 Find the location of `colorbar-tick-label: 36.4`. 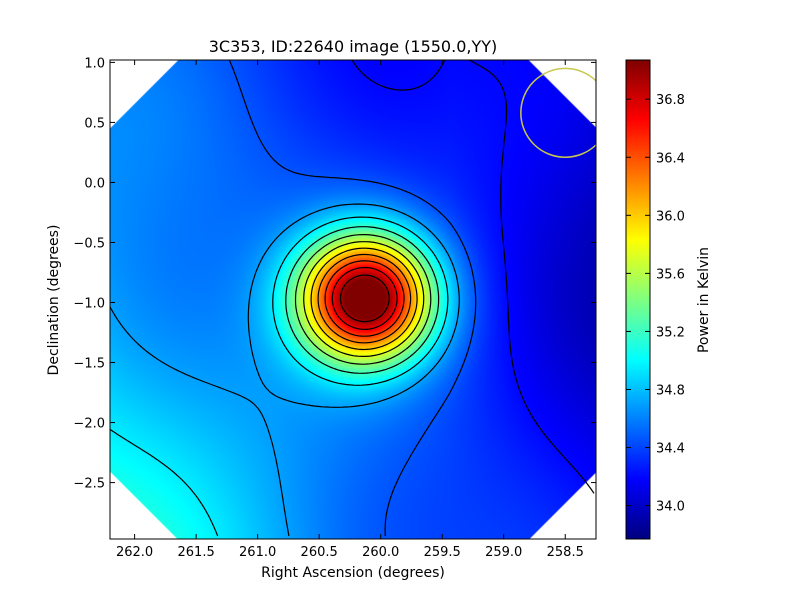

colorbar-tick-label: 36.4 is located at coordinates (670, 158).